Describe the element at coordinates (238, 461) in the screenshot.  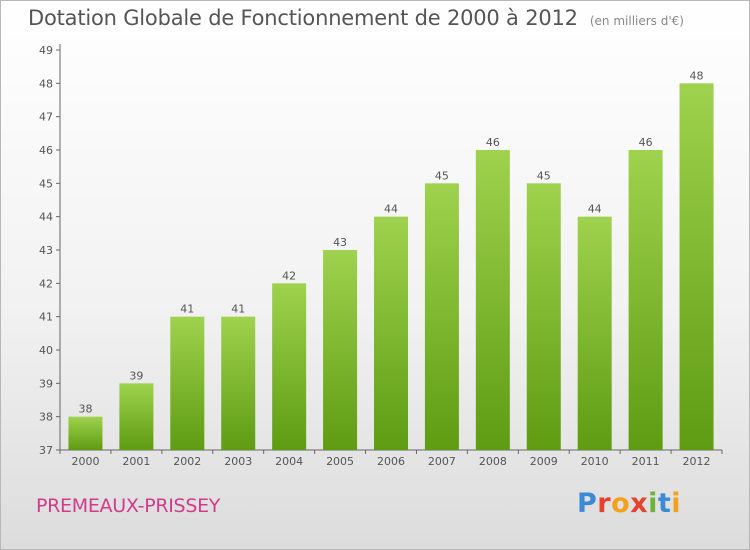
I see `x-tick-label: 2003` at that location.